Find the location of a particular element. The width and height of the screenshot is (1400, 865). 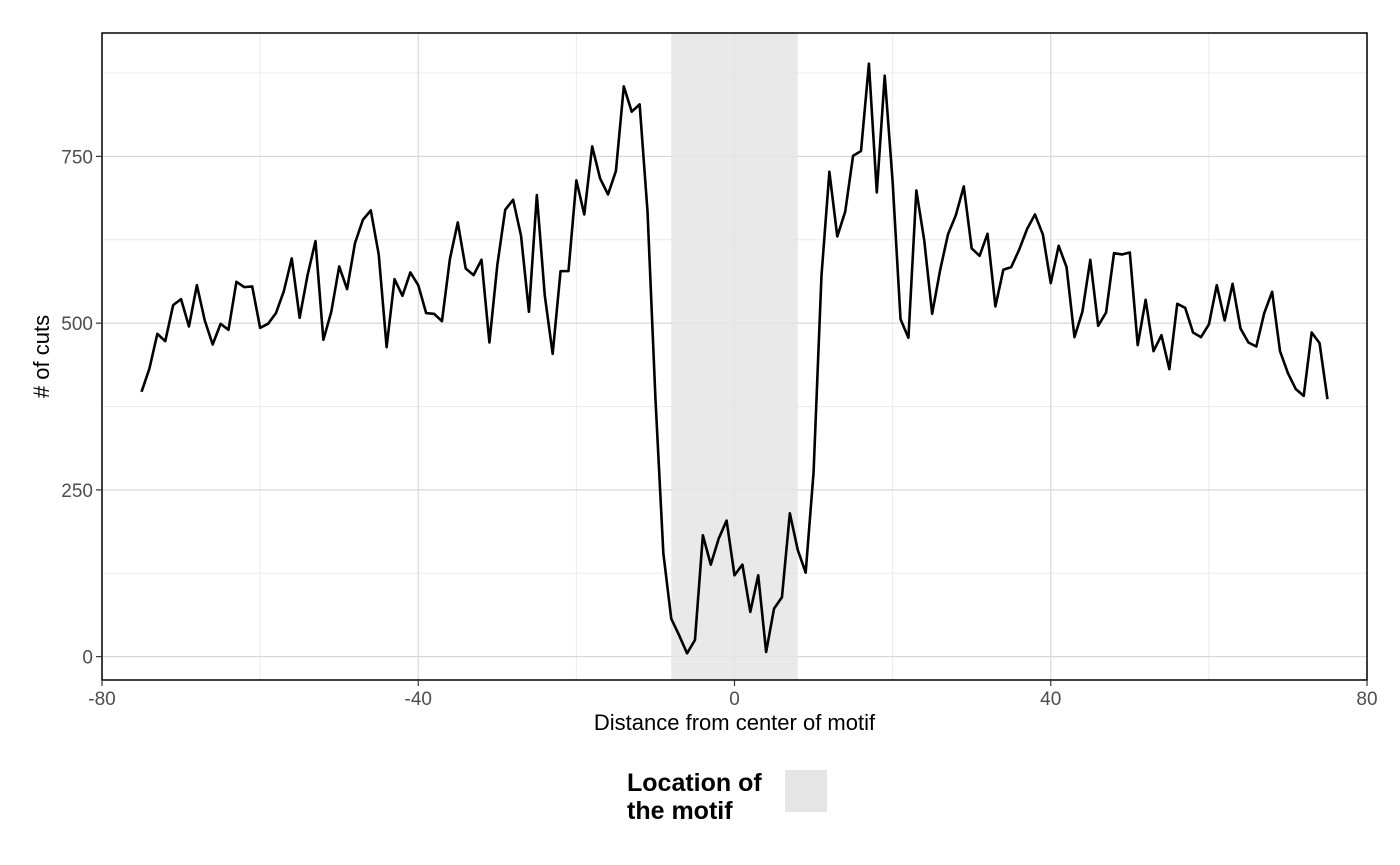

x-tick-label: 0 is located at coordinates (734, 699).